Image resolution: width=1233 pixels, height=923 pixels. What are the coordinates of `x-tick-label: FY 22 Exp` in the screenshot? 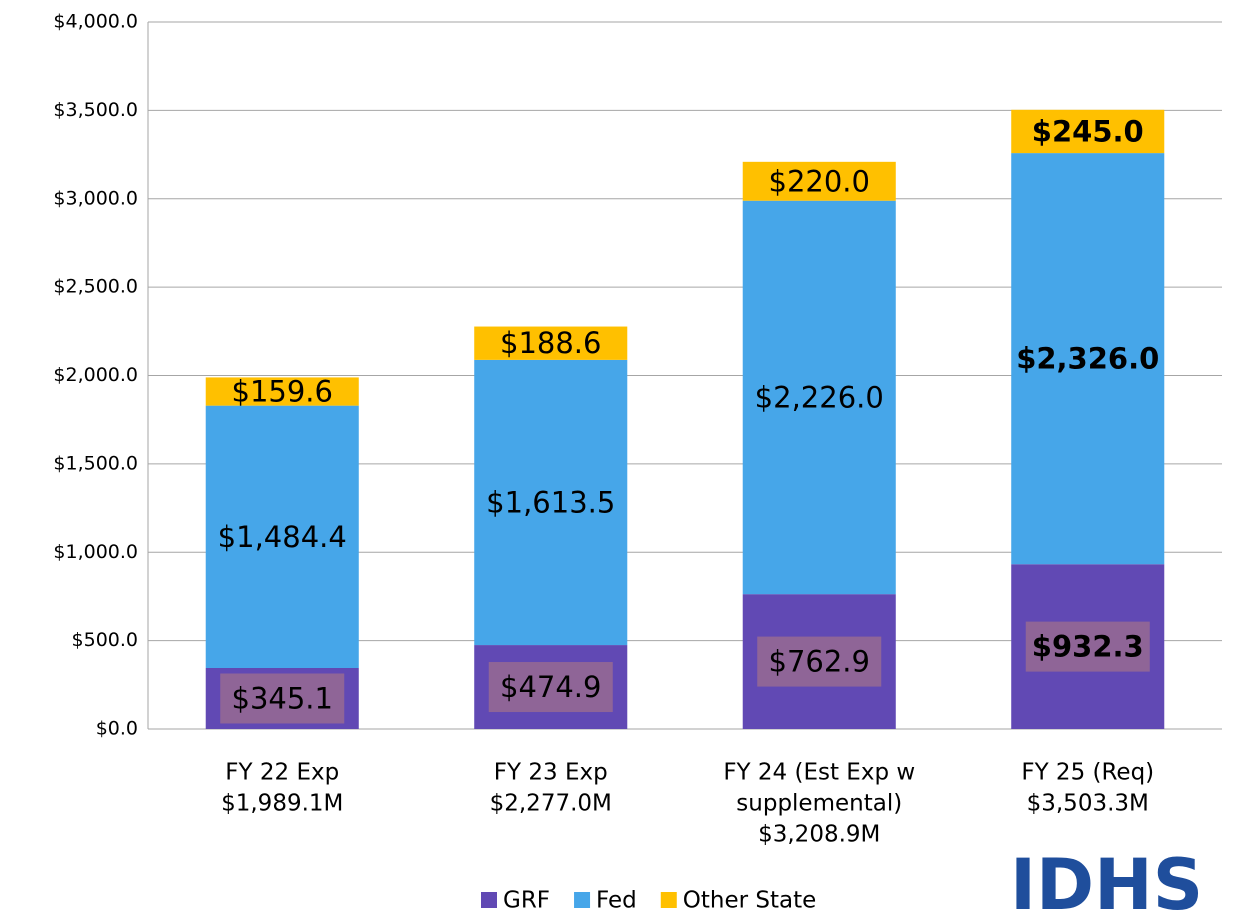 It's located at (282, 773).